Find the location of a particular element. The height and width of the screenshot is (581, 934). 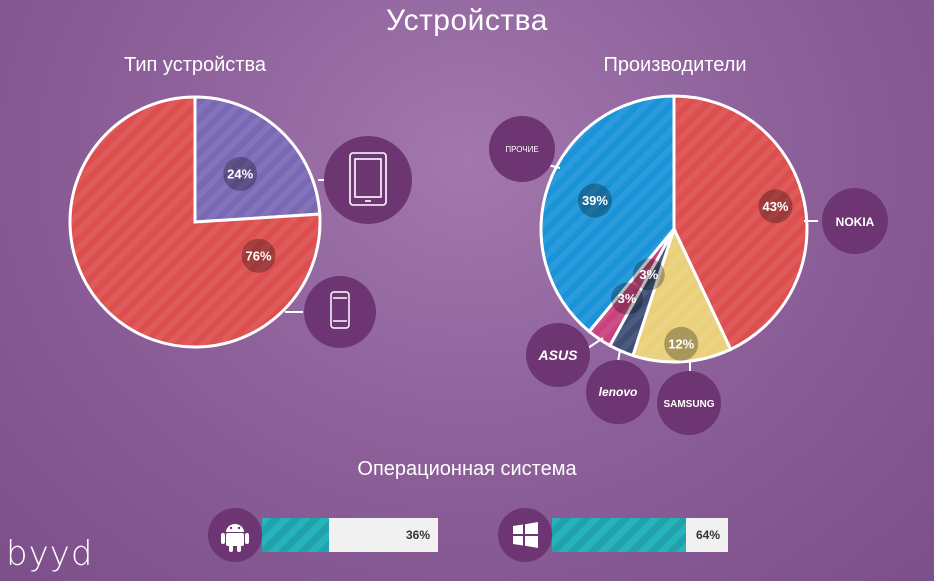

tablet-icon is located at coordinates (368, 179).